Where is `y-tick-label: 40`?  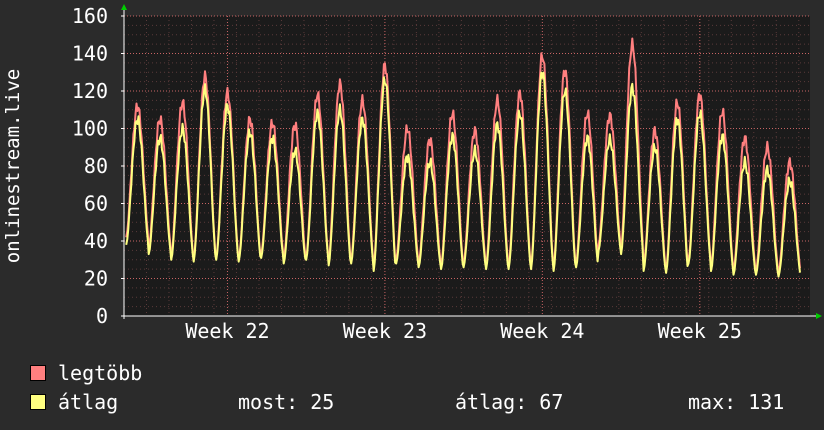 y-tick-label: 40 is located at coordinates (96, 241).